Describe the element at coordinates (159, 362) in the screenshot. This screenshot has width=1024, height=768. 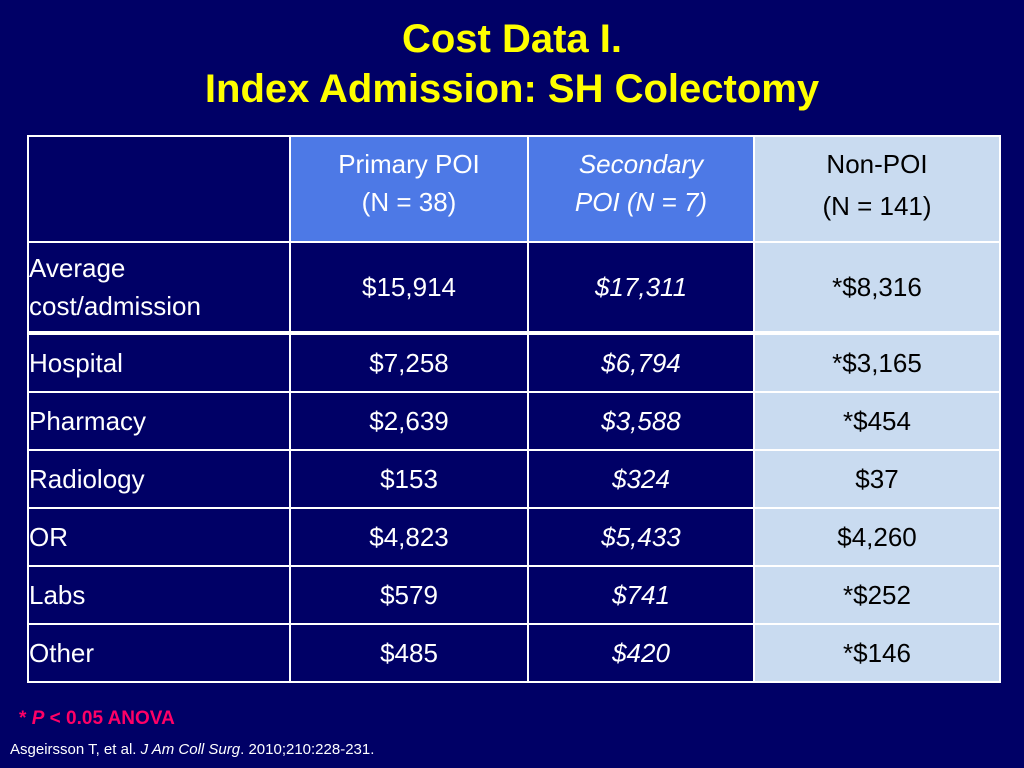
I see `row-label: Hospital` at that location.